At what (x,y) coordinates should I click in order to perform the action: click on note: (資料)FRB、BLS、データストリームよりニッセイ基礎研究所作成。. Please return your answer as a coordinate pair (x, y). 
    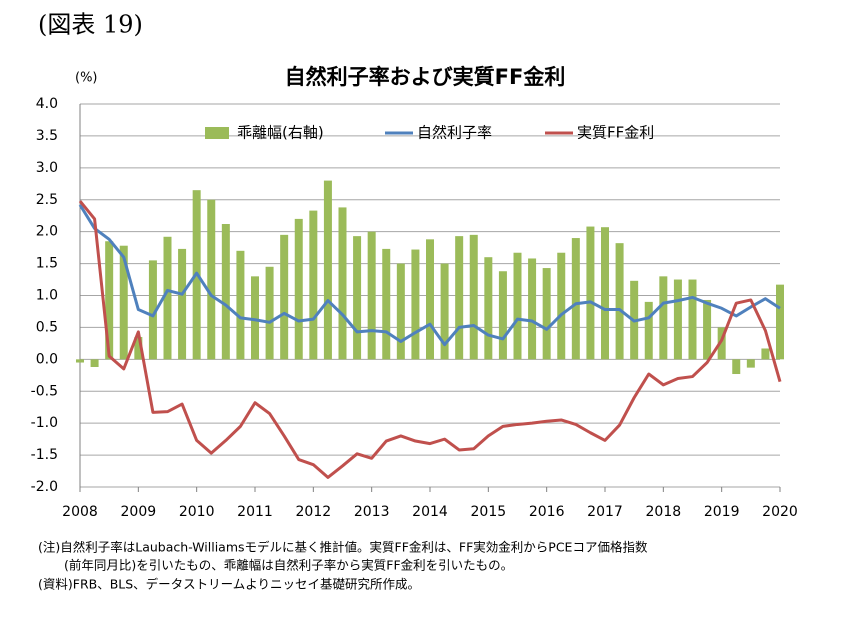
    Looking at the image, I should click on (229, 584).